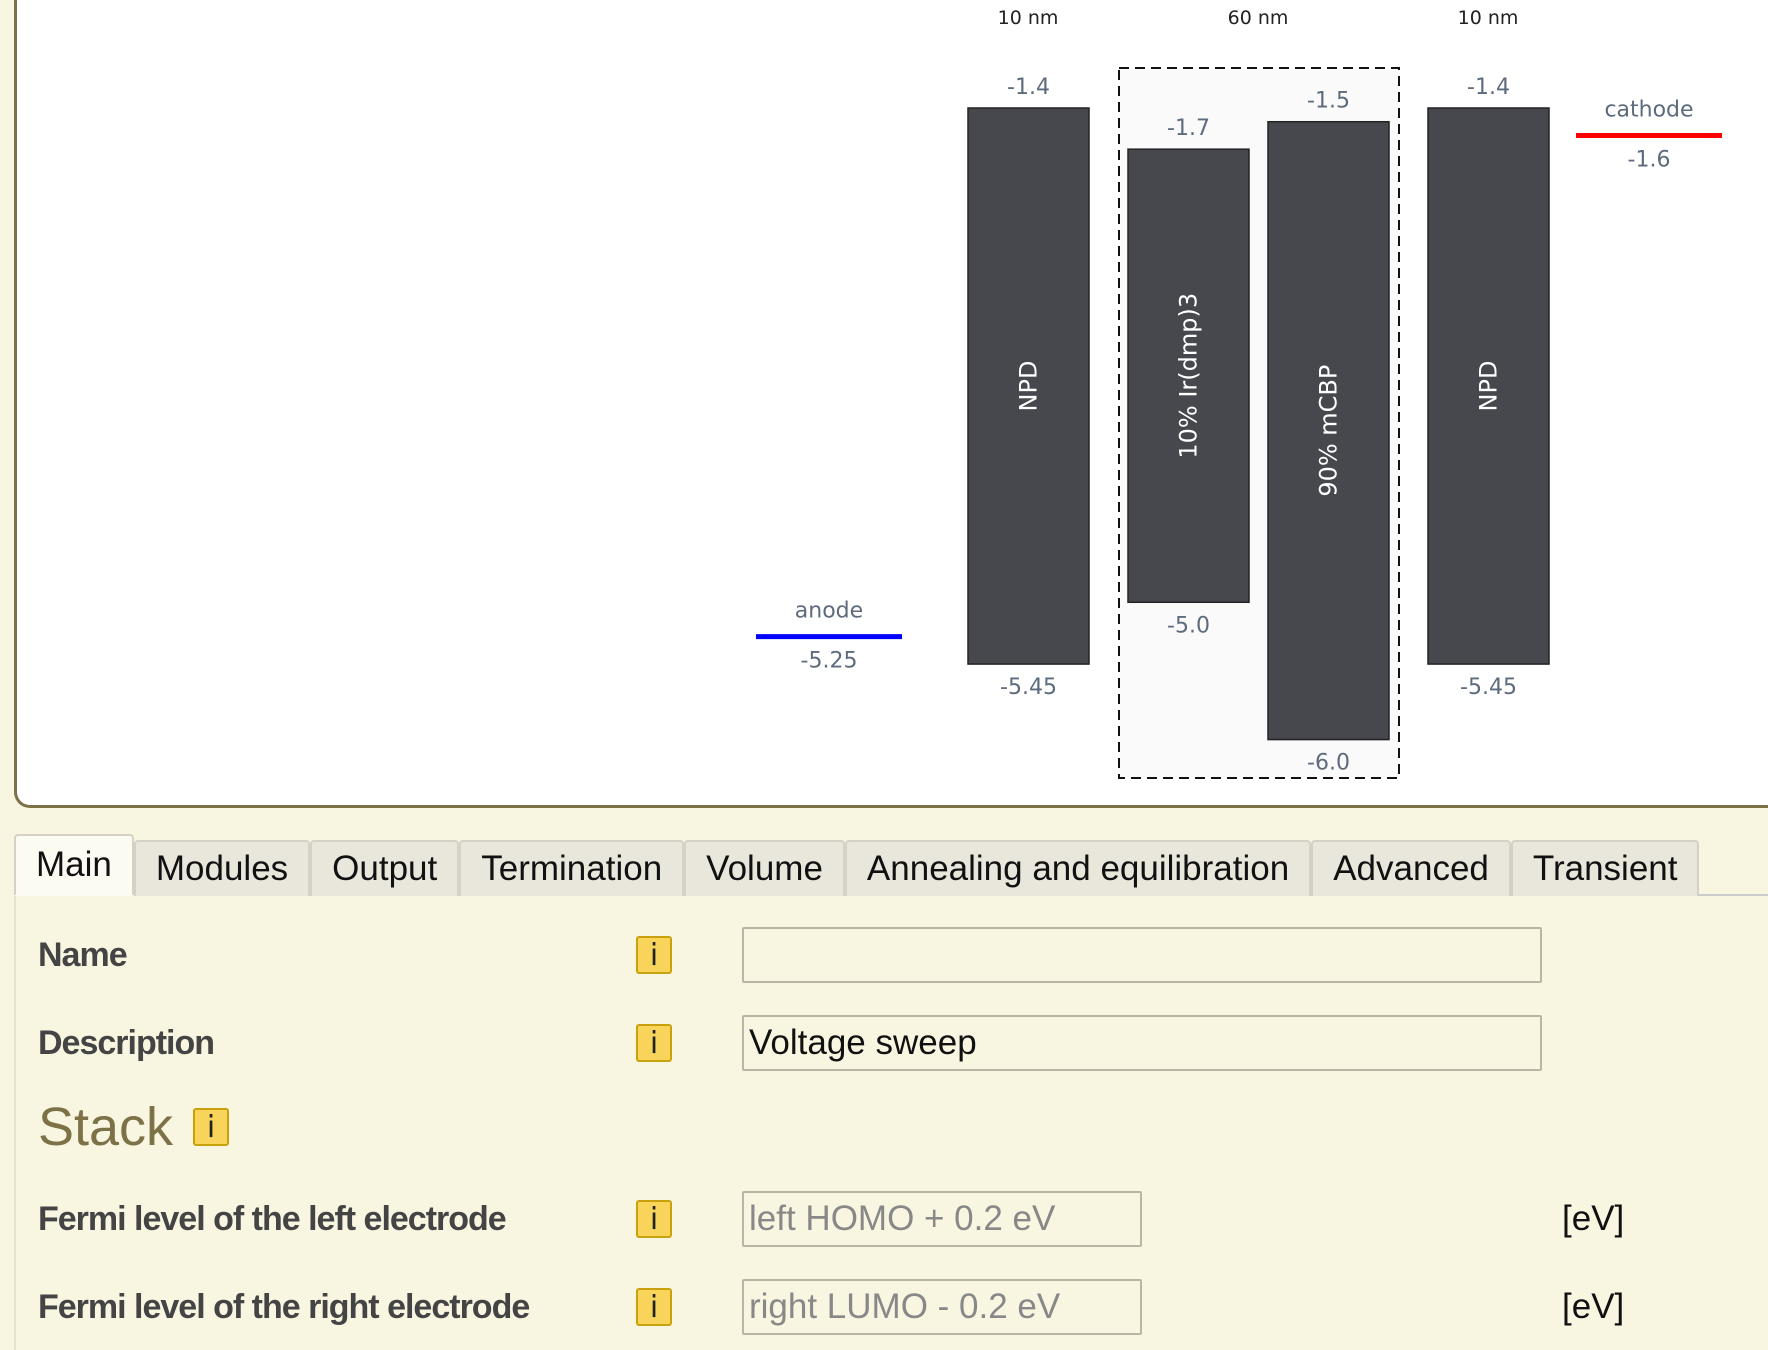 The image size is (1768, 1350). I want to click on fermi-right-unit: [eV], so click(1593, 1306).